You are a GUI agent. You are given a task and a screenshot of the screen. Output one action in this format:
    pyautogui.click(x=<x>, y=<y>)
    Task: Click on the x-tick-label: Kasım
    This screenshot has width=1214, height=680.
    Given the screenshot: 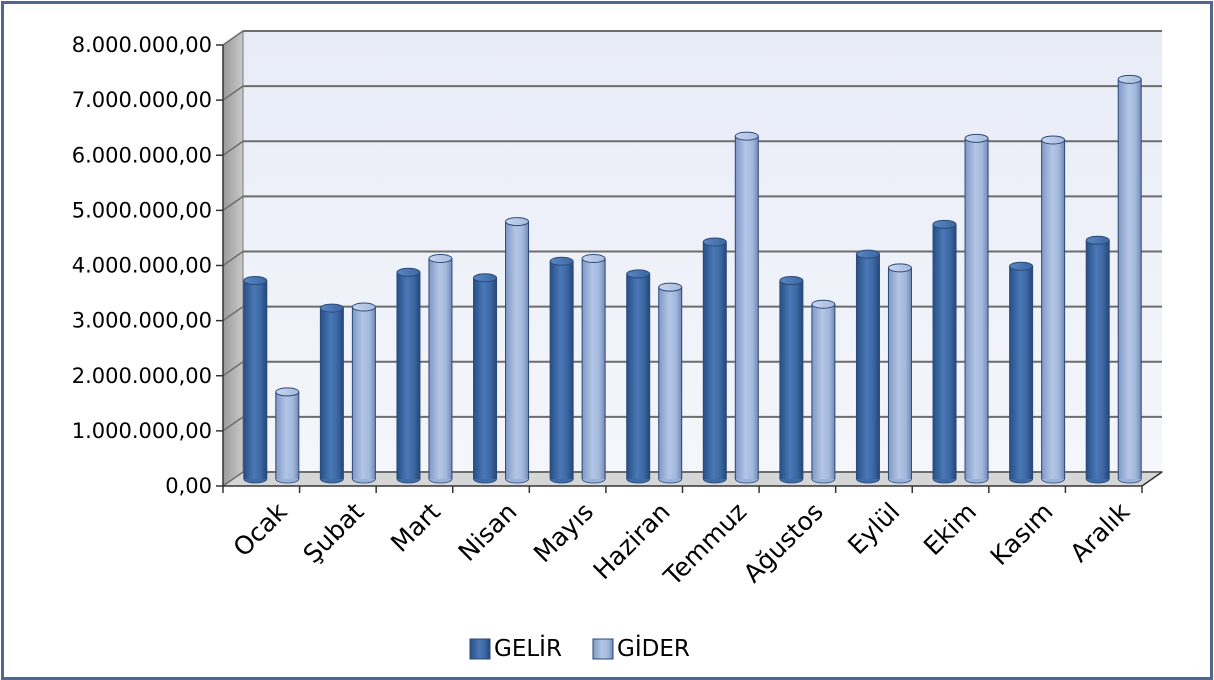 What is the action you would take?
    pyautogui.click(x=1022, y=534)
    